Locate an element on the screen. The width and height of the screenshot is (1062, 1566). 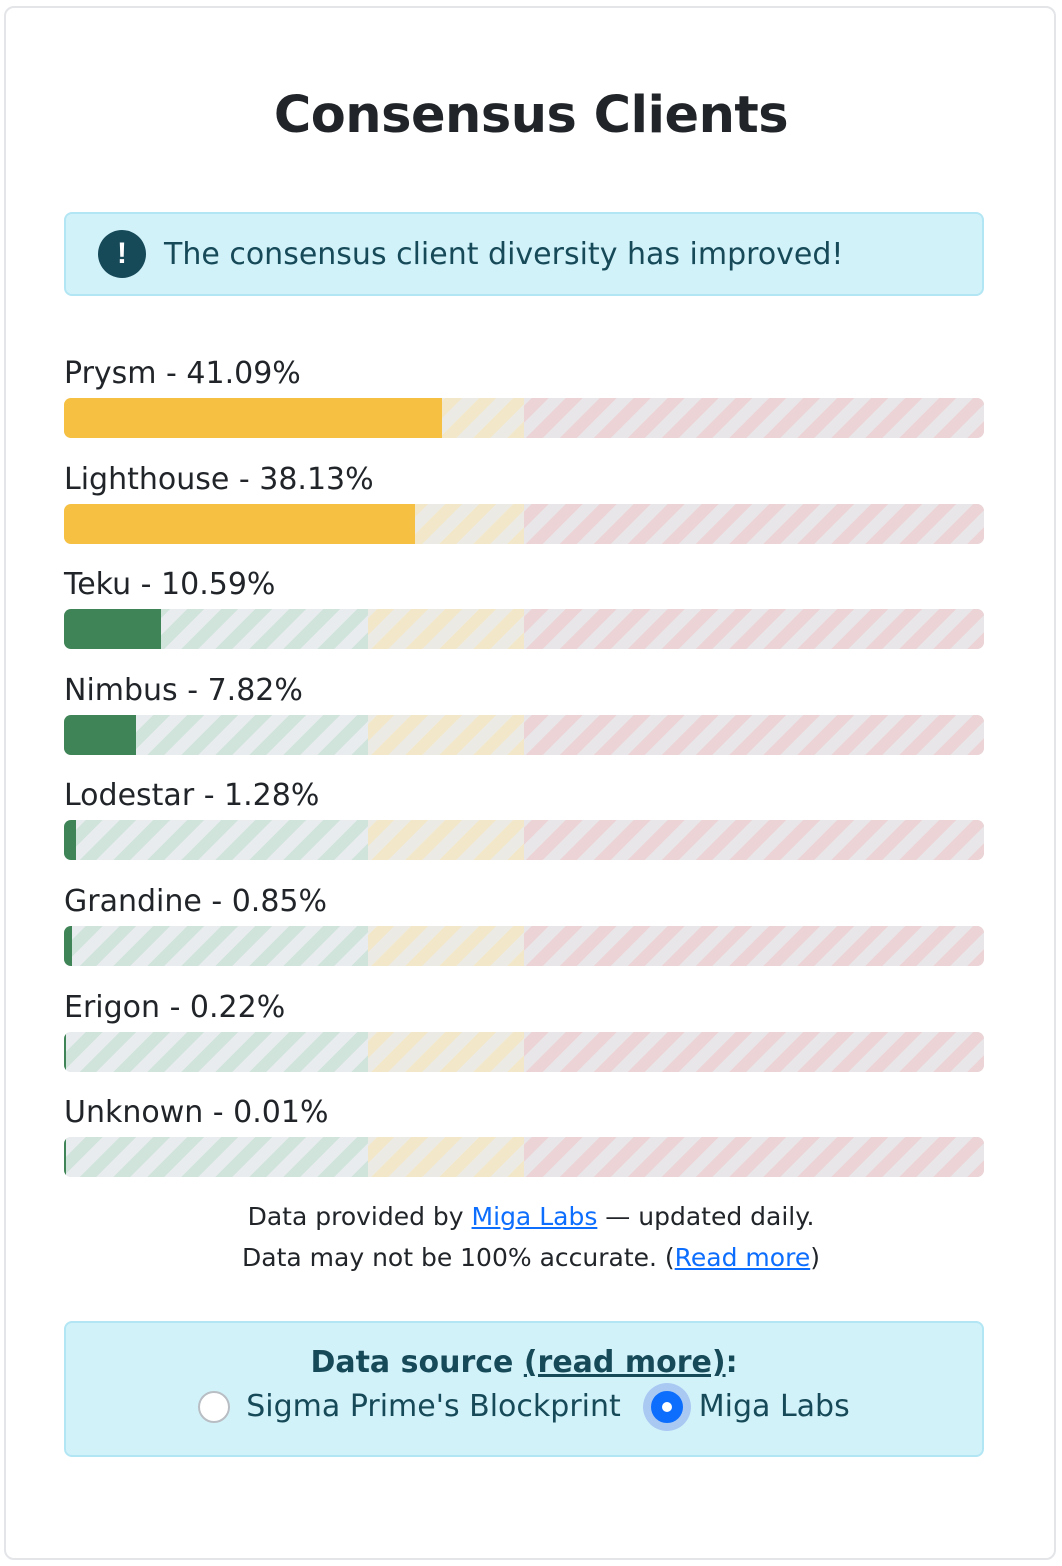
client-label: Teku - 10.59% is located at coordinates (170, 585).